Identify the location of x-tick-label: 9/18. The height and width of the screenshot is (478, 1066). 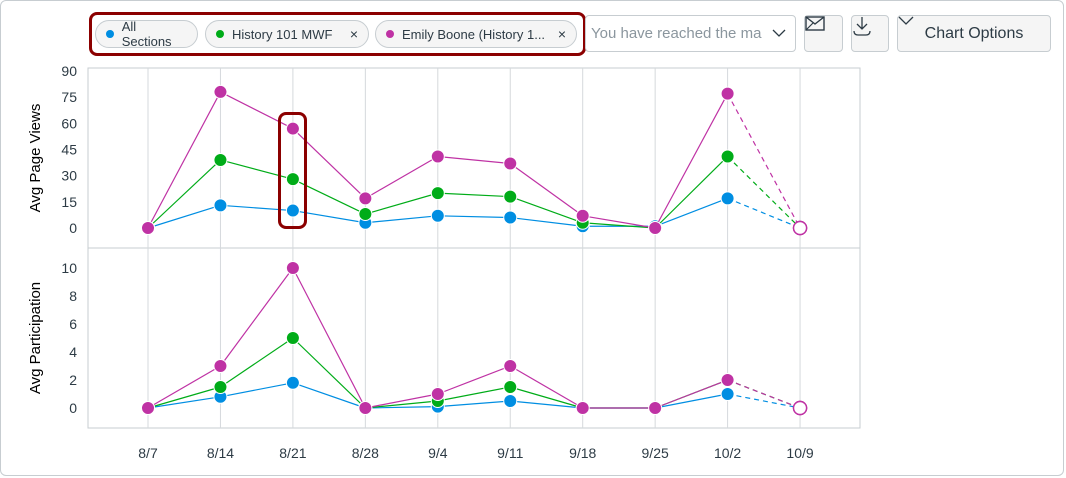
(582, 453).